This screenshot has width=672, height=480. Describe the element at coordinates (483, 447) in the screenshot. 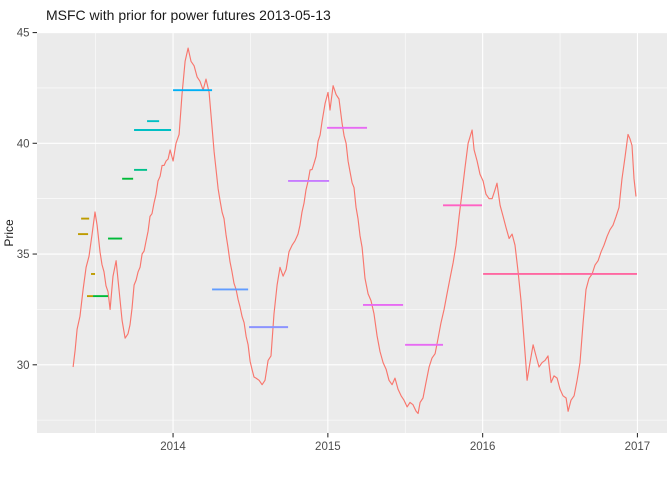

I see `x-tick-label: 2016` at that location.